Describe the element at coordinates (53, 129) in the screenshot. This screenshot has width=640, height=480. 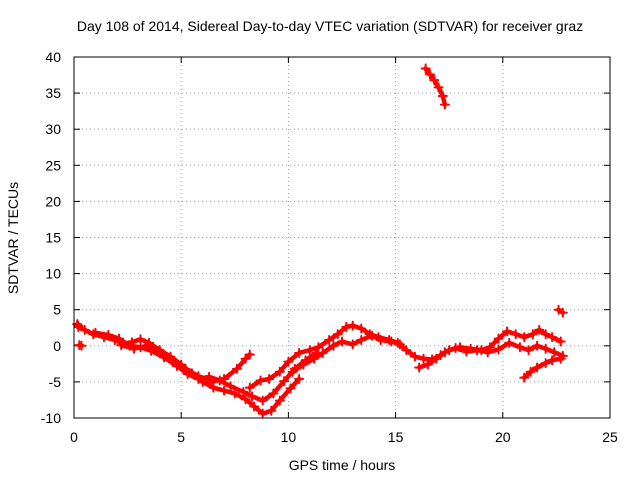
I see `y-tick-label: 30` at that location.